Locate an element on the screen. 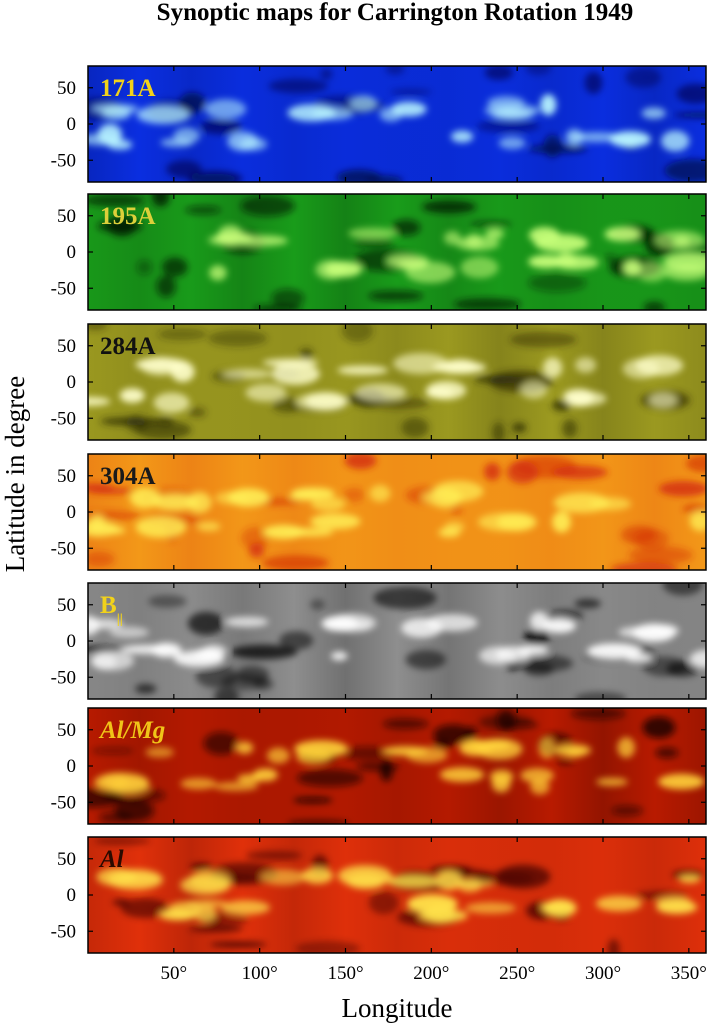 This screenshot has height=1024, width=717. panel-5: 500-50B|| is located at coordinates (379, 641).